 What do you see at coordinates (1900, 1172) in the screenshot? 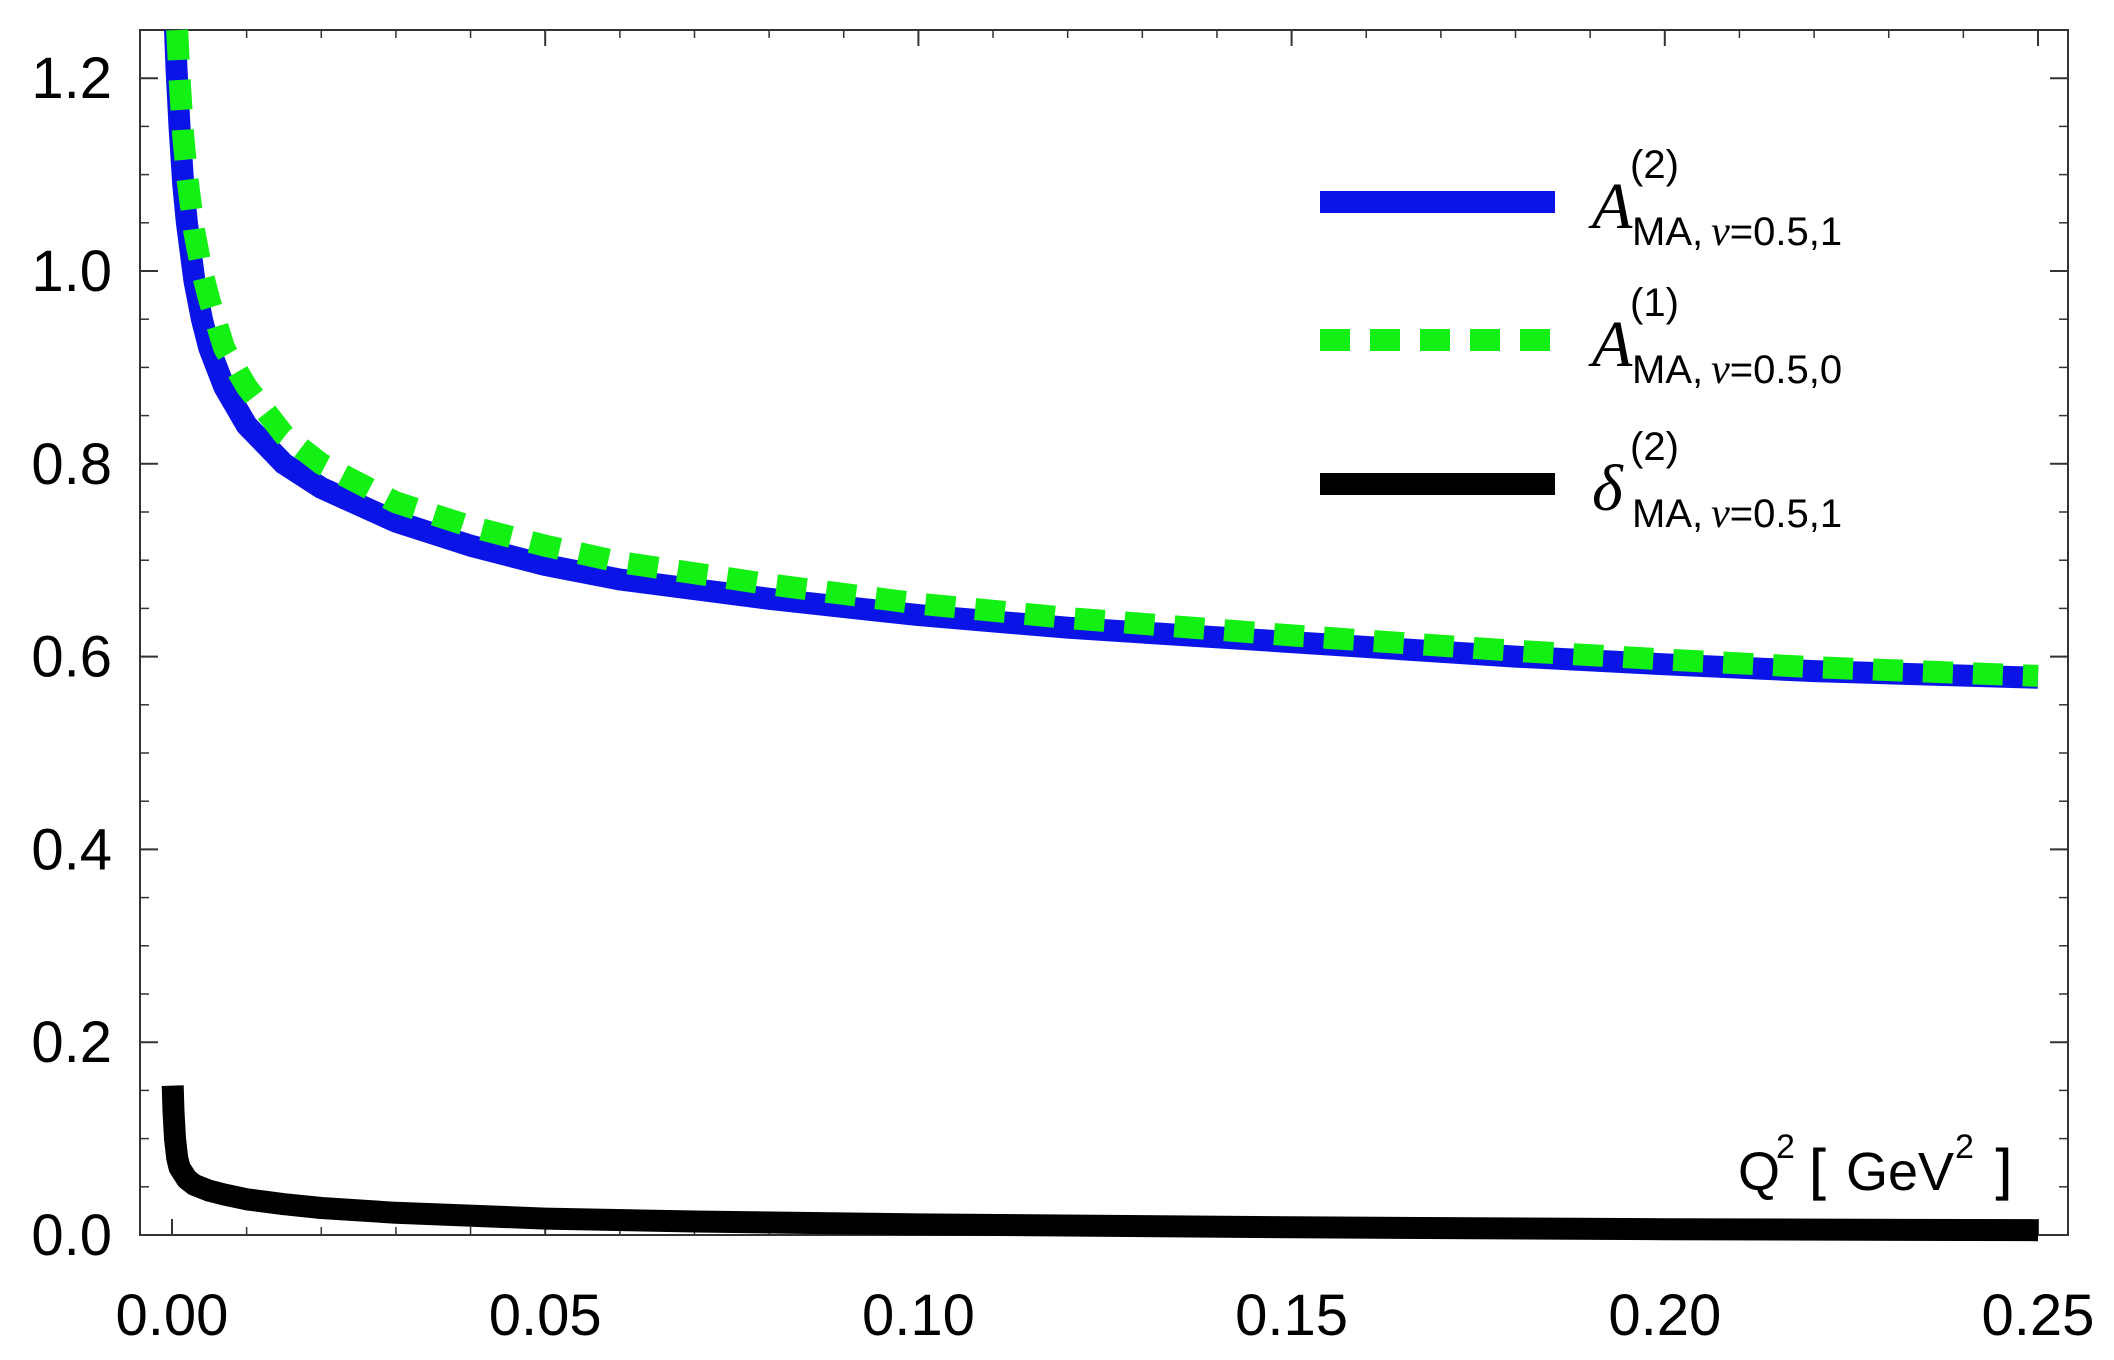
I see `x-axis-unit-base: GeV` at bounding box center [1900, 1172].